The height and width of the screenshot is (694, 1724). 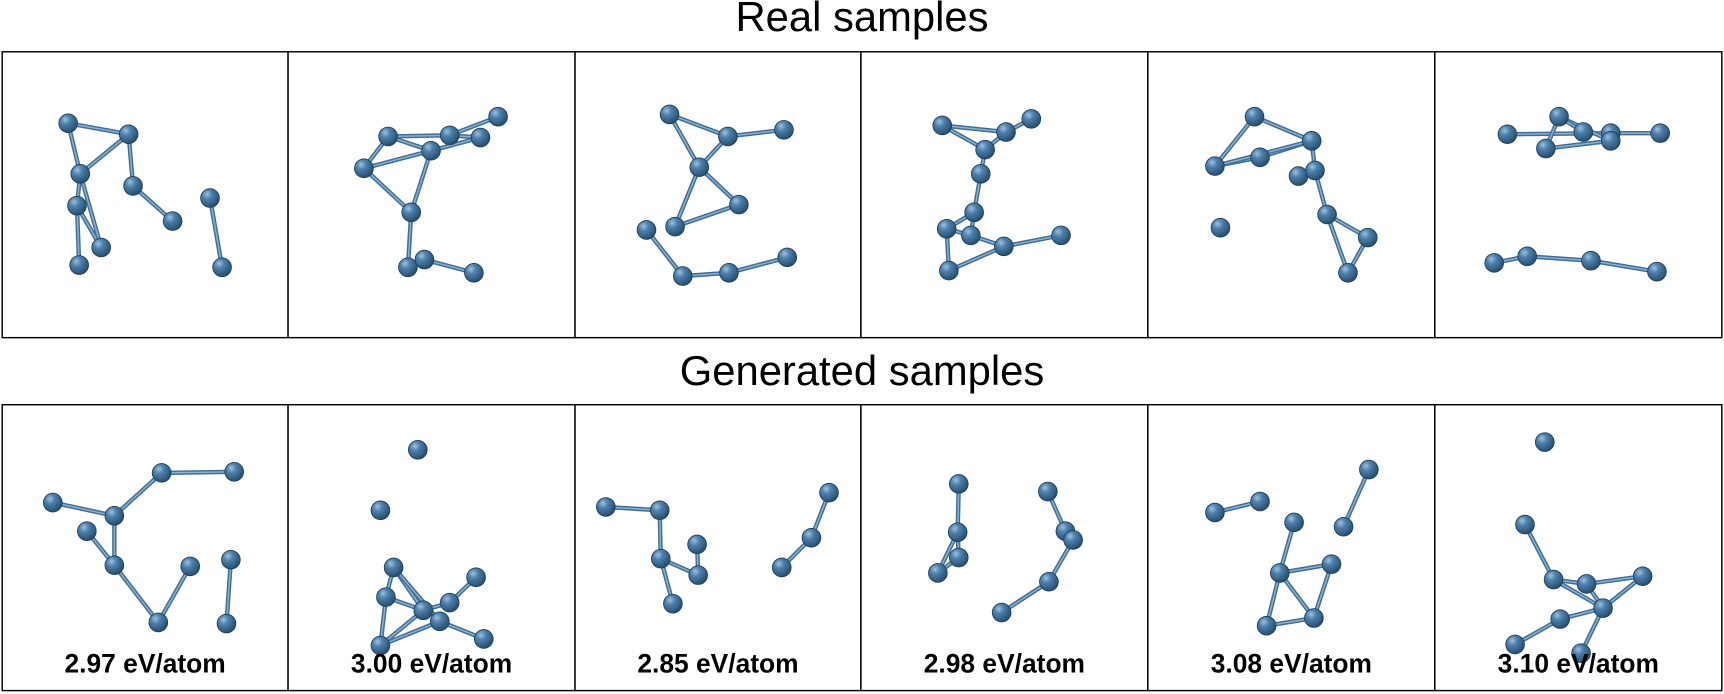 I want to click on energy-label: 3.00 eV/atom, so click(x=431, y=663).